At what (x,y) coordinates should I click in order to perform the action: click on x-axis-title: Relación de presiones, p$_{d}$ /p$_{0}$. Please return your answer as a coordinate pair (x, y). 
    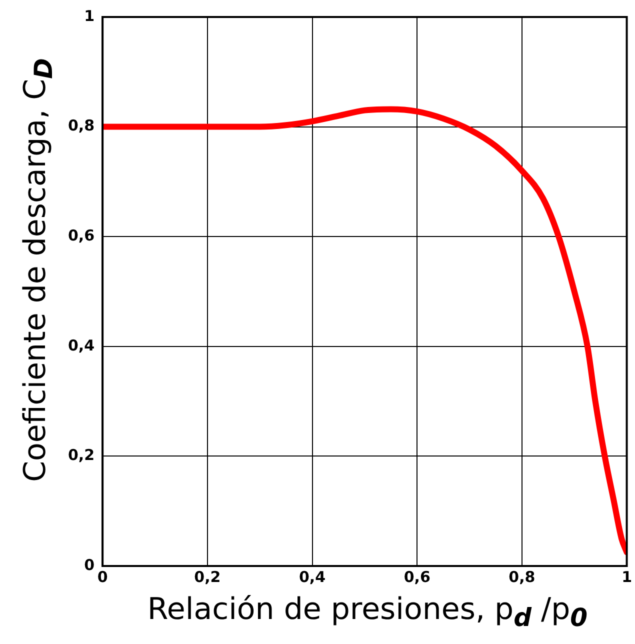
    Looking at the image, I should click on (367, 612).